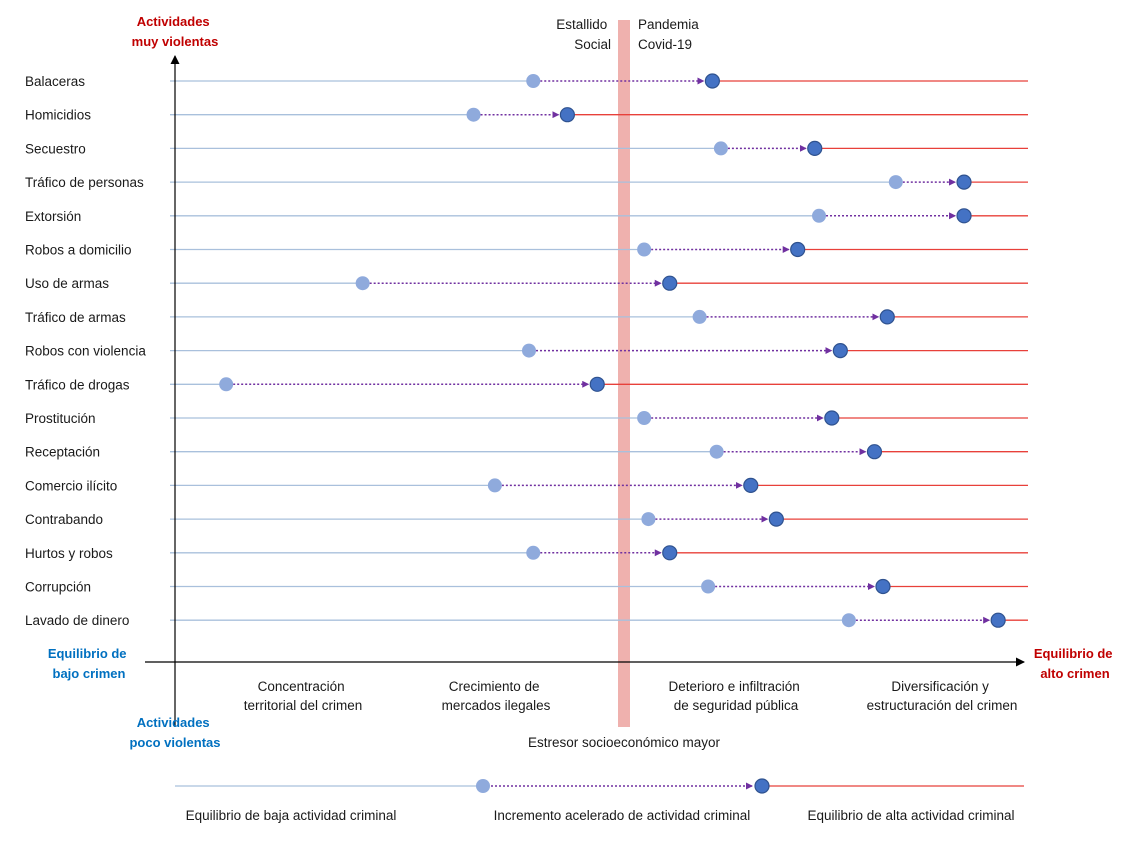 The width and height of the screenshot is (1133, 845). I want to click on row-label: Lavado de dinero, so click(77, 620).